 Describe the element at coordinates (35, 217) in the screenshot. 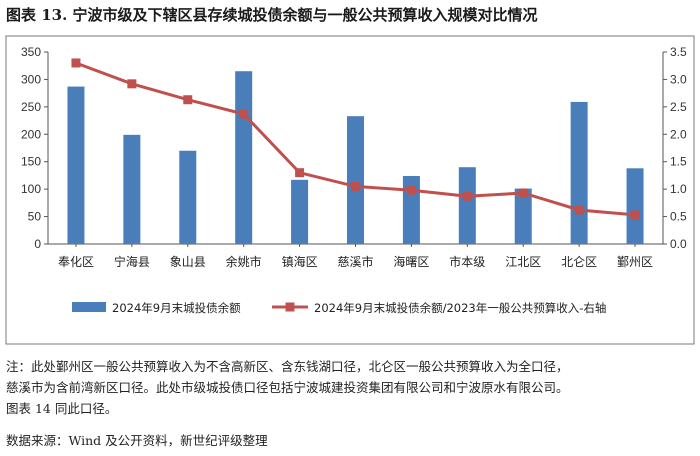

I see `left-tick-label: 50` at that location.